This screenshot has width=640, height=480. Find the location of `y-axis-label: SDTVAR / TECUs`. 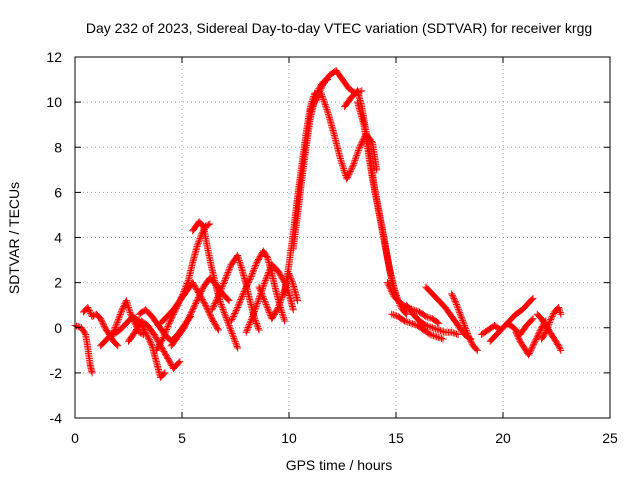

y-axis-label: SDTVAR / TECUs is located at coordinates (14, 238).